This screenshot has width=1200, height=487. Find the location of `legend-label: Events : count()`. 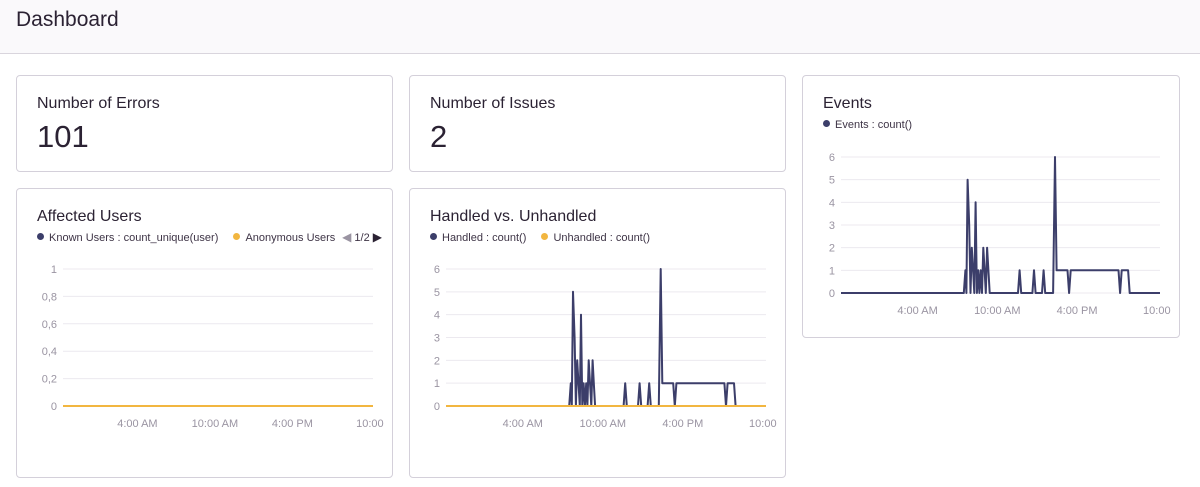

legend-label: Events : count() is located at coordinates (874, 125).